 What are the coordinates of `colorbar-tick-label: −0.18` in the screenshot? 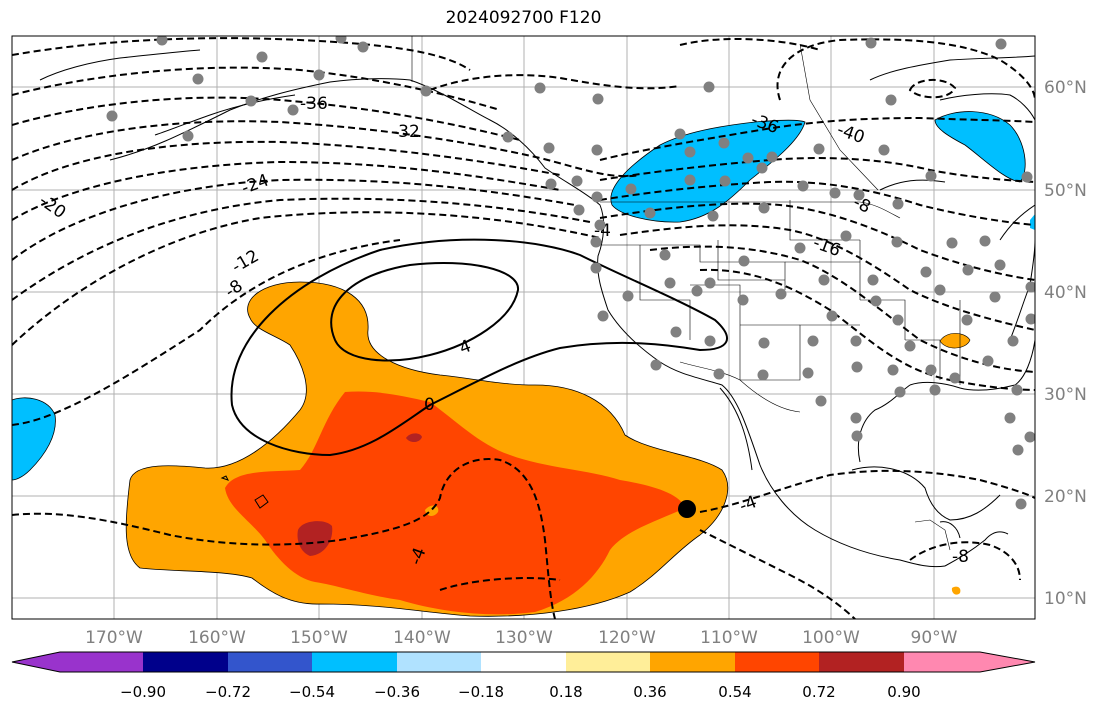 It's located at (481, 692).